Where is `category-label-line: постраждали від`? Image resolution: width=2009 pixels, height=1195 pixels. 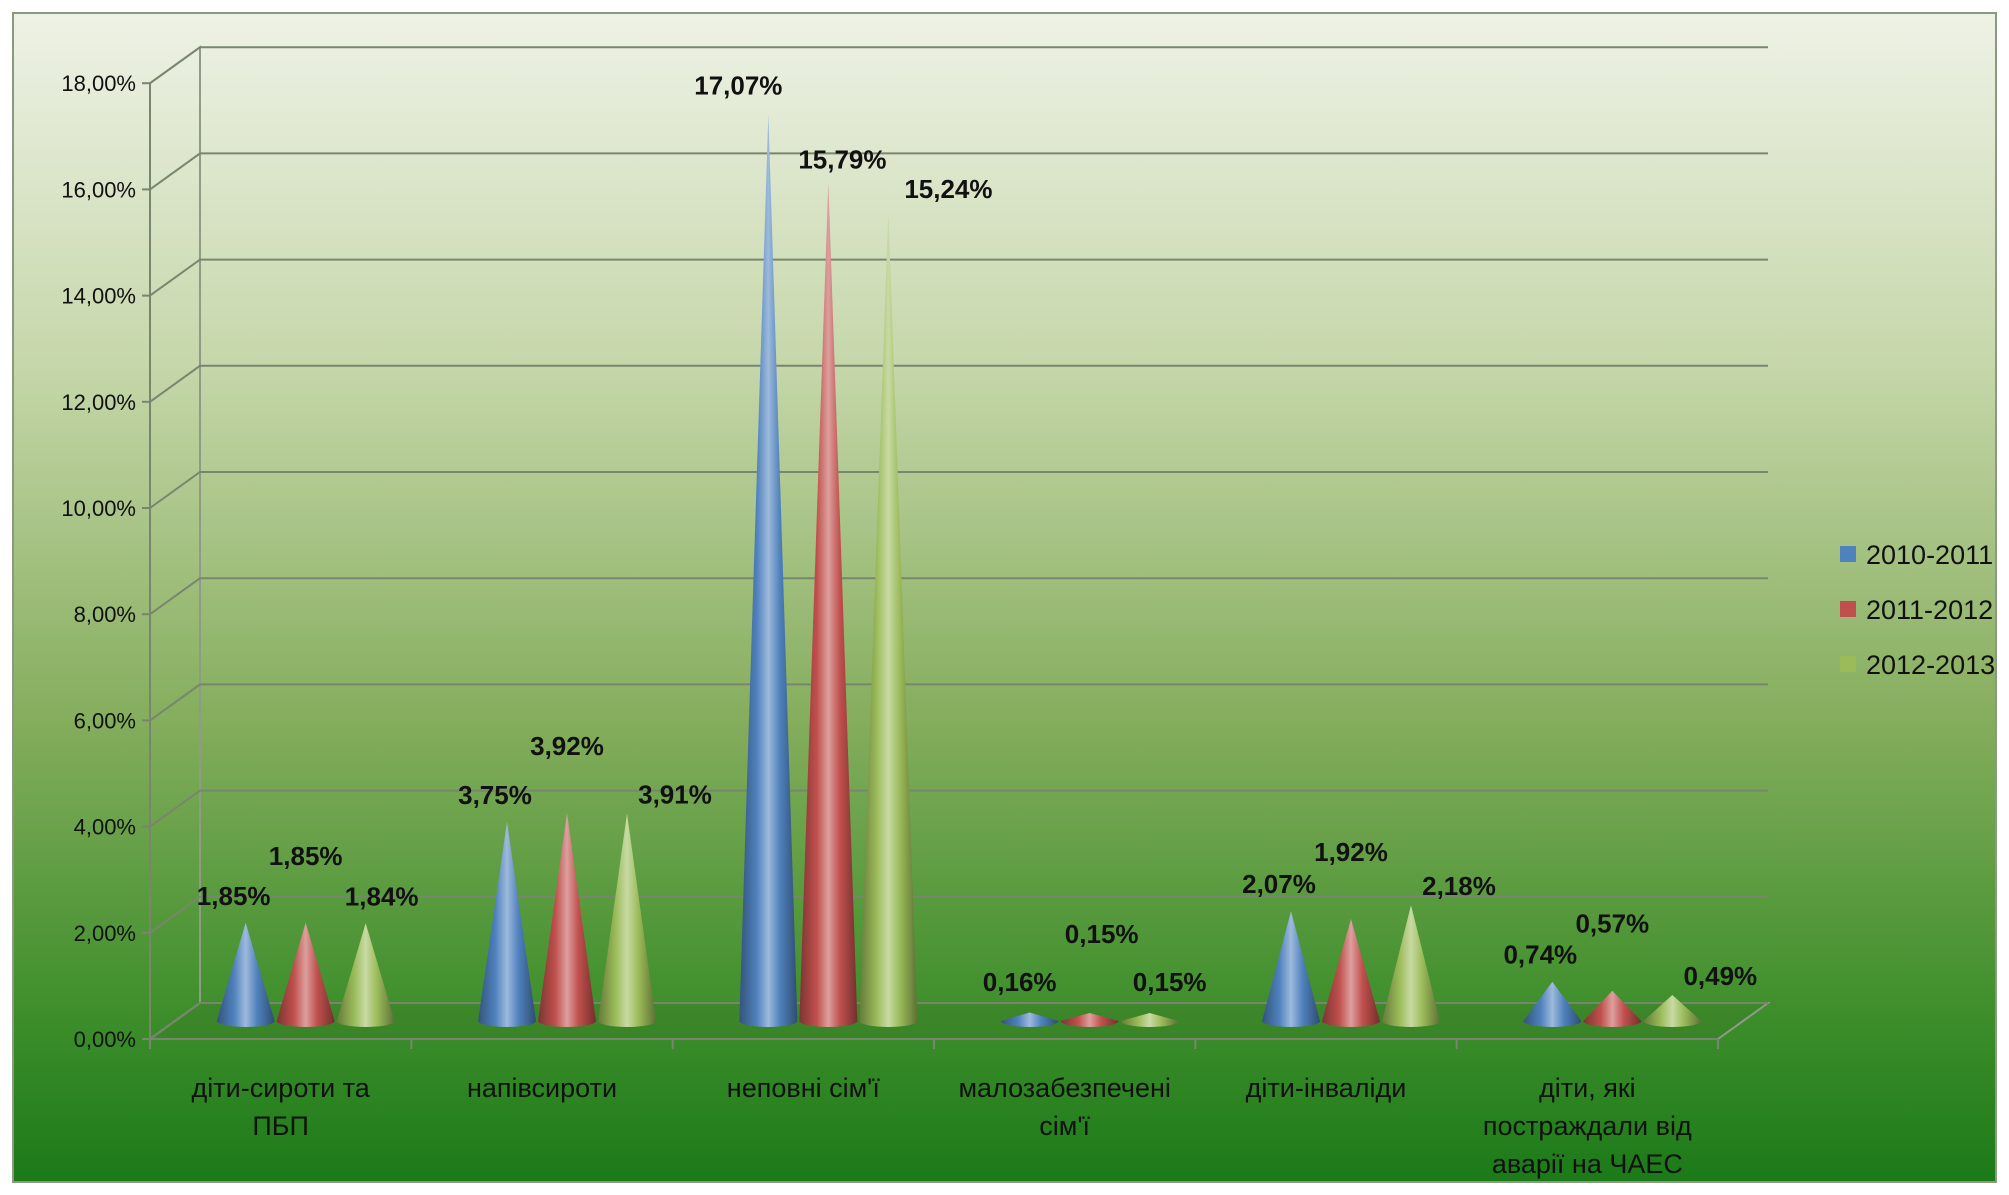
category-label-line: постраждали від is located at coordinates (1587, 1126).